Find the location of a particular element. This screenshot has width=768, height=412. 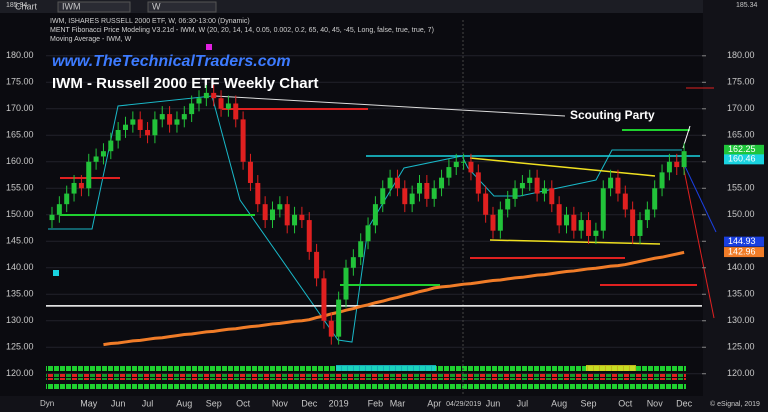

y-tick-label: 155.00 is located at coordinates (20, 188).